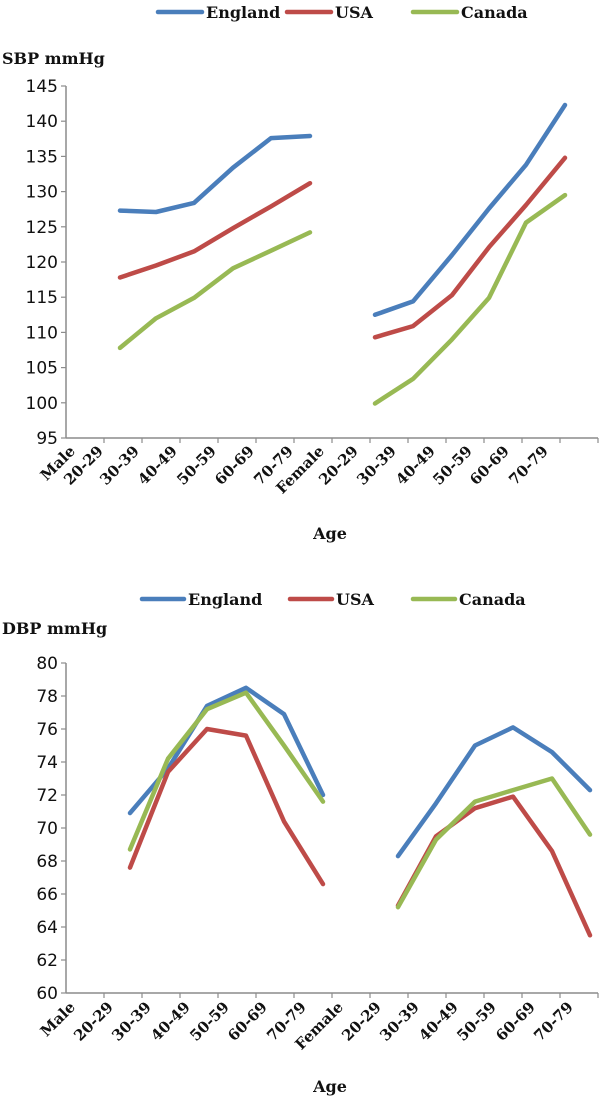 This screenshot has height=1105, width=600. I want to click on dbp-series-canada-female-line, so click(494, 843).